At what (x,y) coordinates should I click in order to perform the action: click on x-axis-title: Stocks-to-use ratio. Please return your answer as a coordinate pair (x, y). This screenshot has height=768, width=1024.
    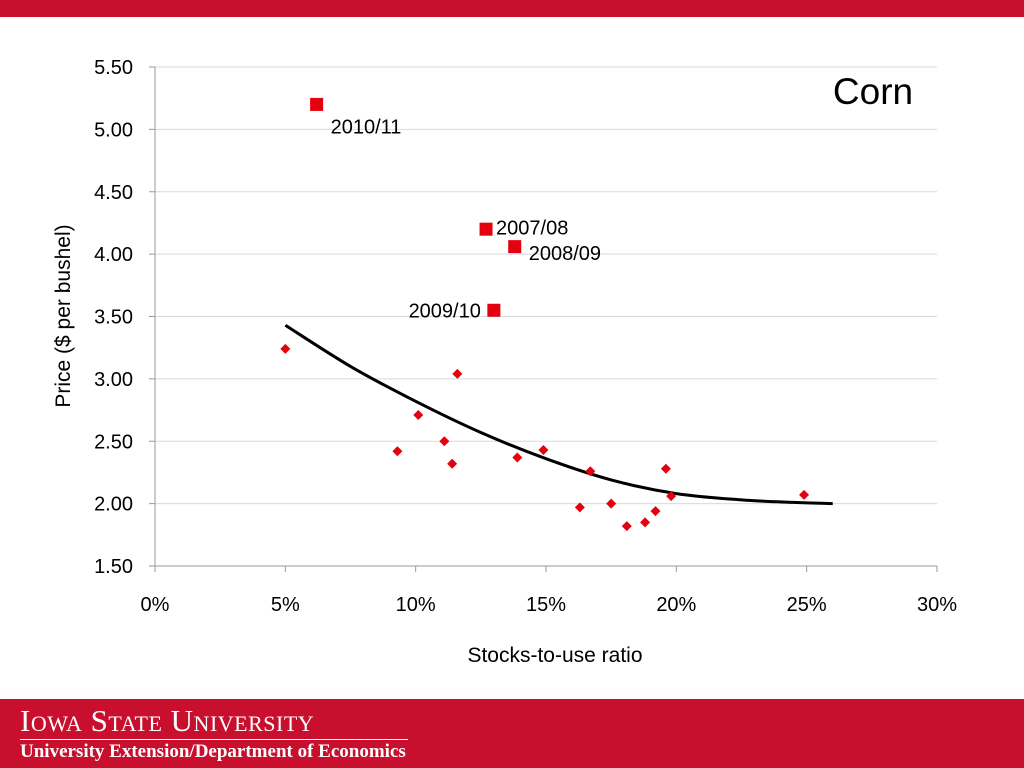
    Looking at the image, I should click on (554, 655).